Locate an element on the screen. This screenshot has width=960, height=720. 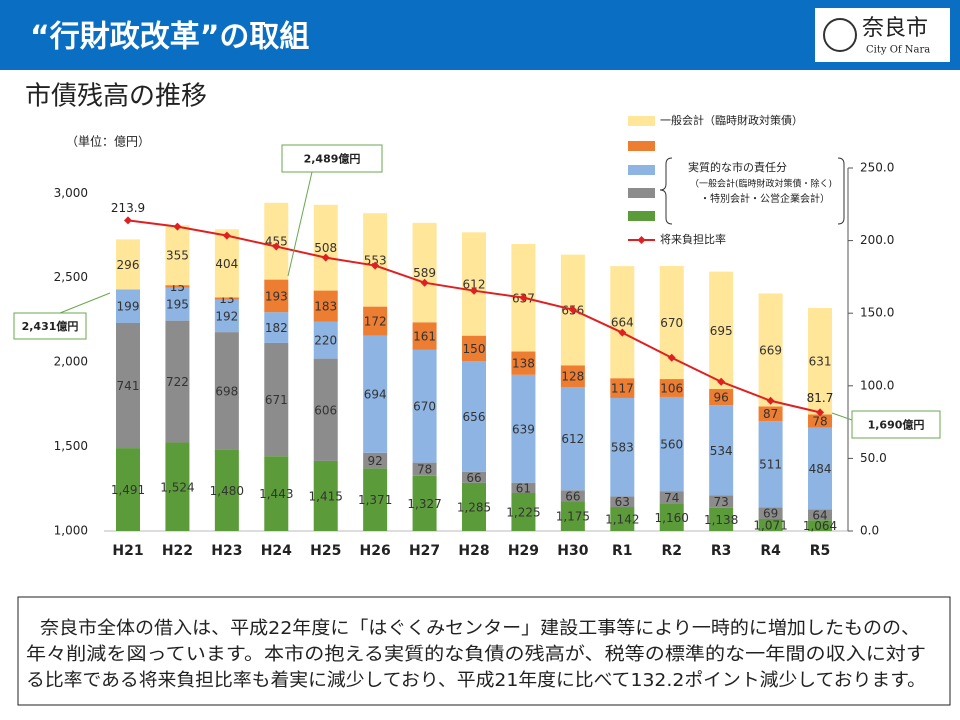
x-tick-label: R2 is located at coordinates (671, 551).